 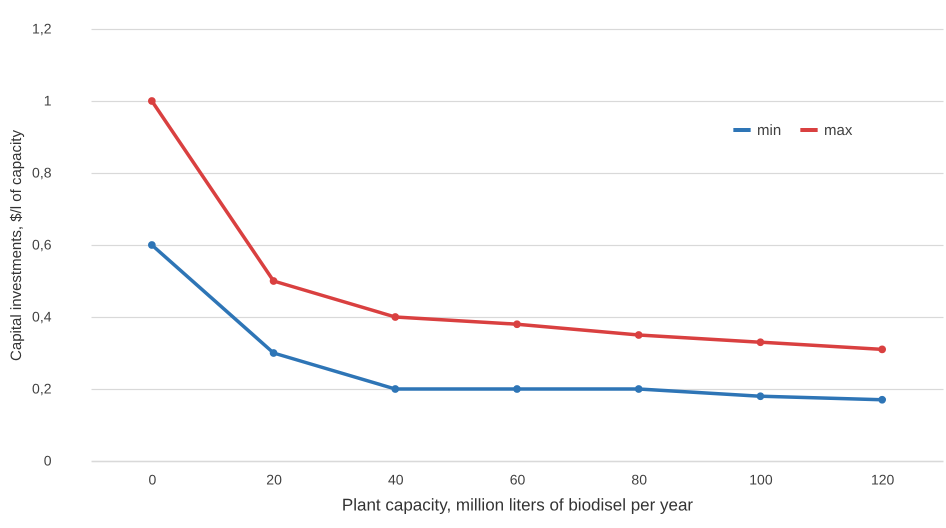 What do you see at coordinates (396, 480) in the screenshot?
I see `x-tick-label: 40` at bounding box center [396, 480].